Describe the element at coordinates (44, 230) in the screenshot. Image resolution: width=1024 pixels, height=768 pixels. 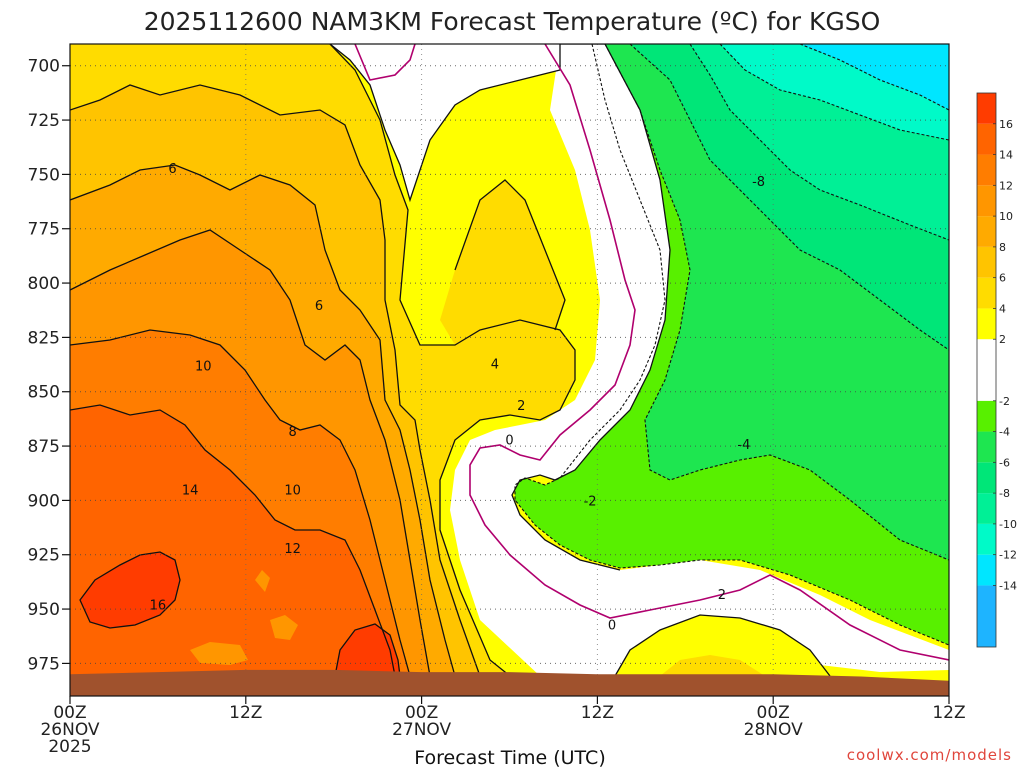
I see `y-tick-label: 775` at that location.